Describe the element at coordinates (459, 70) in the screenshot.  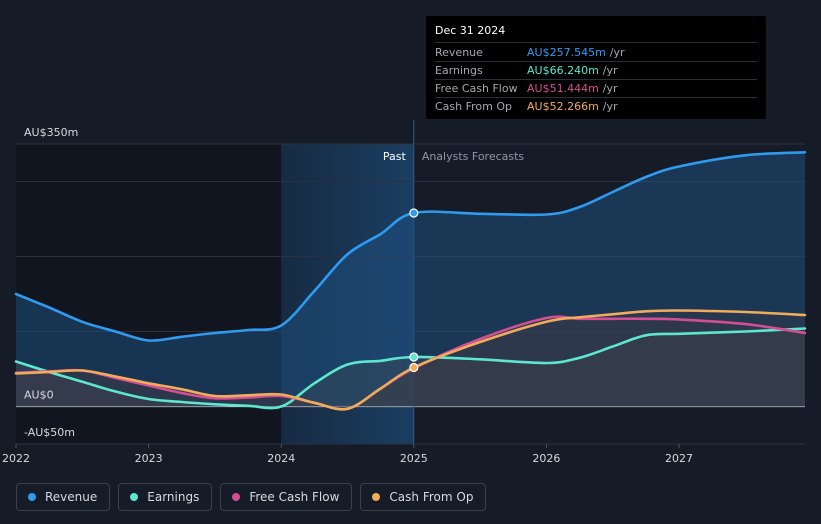
I see `tooltip-label: Earnings` at that location.